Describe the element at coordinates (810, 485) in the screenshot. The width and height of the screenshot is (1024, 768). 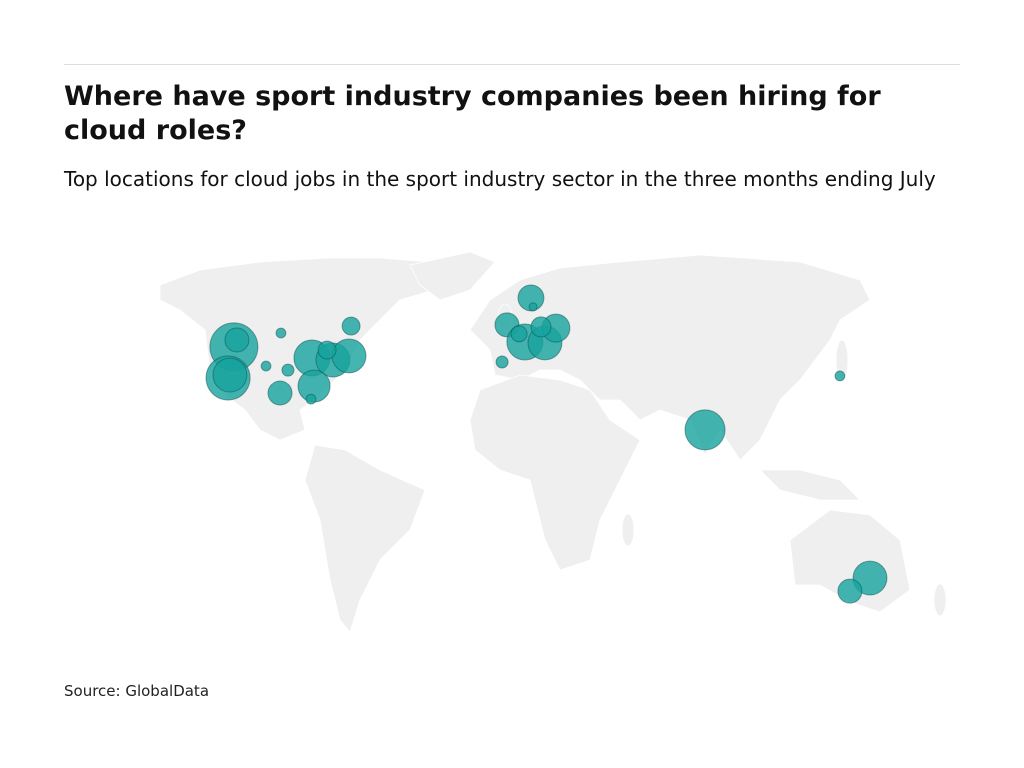
I see `indonesia` at that location.